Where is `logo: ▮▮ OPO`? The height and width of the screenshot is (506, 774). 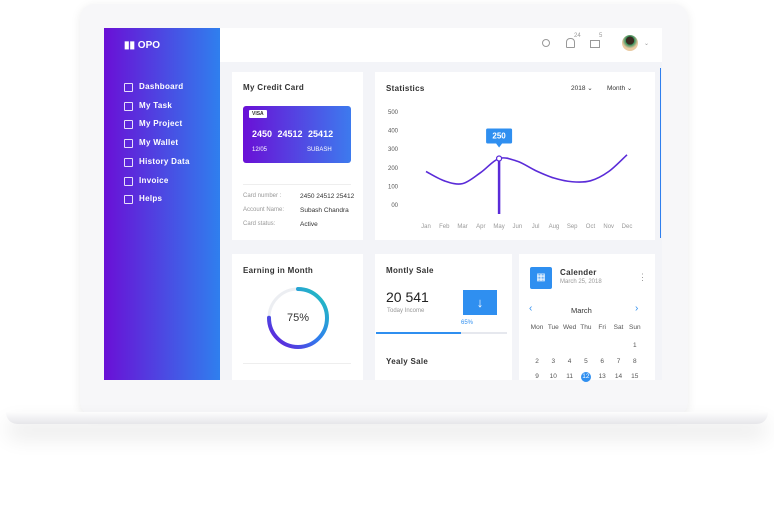
logo: ▮▮ OPO is located at coordinates (142, 45).